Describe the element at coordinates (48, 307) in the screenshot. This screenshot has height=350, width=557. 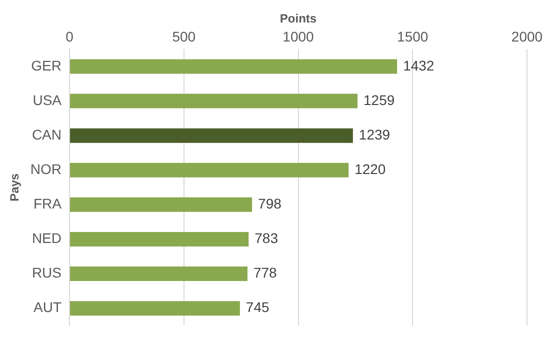
I see `y-tick-label: AUT` at that location.